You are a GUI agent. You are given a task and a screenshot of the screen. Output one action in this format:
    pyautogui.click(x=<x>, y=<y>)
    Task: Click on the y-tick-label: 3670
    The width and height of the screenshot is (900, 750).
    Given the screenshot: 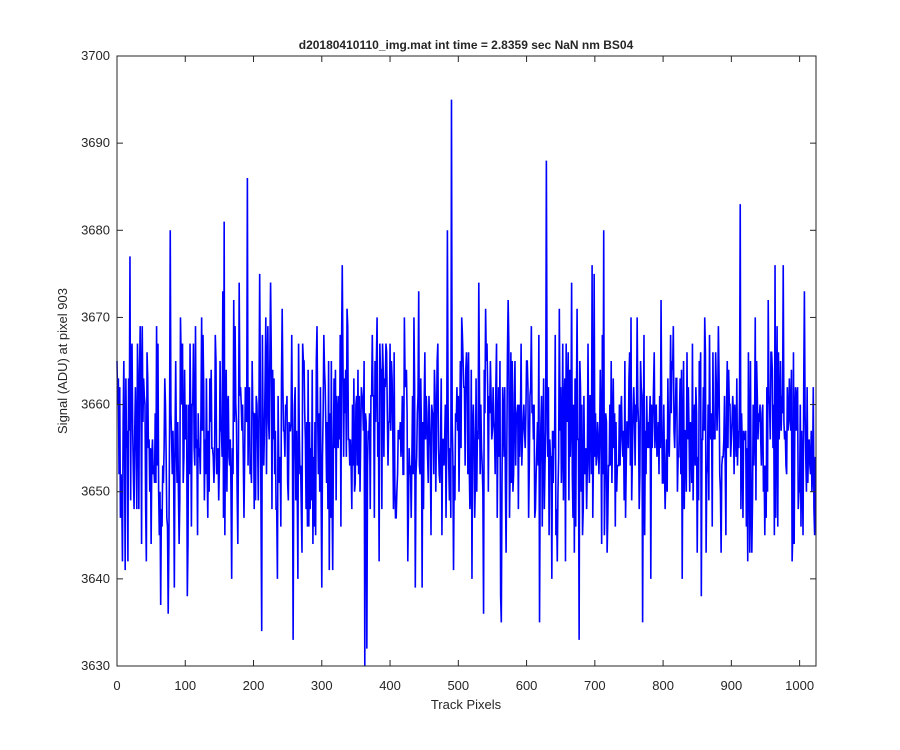 What is the action you would take?
    pyautogui.click(x=95, y=316)
    